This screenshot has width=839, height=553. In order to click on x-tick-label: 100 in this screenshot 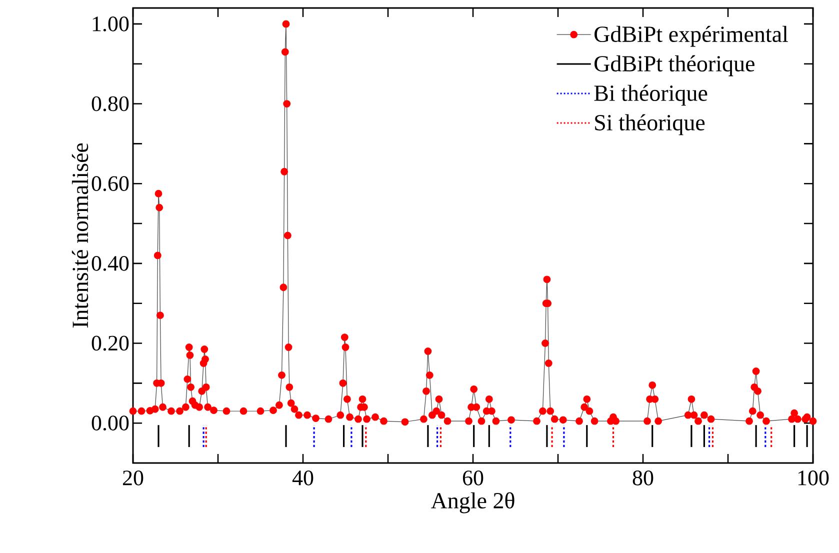, I will do `click(813, 478)`.